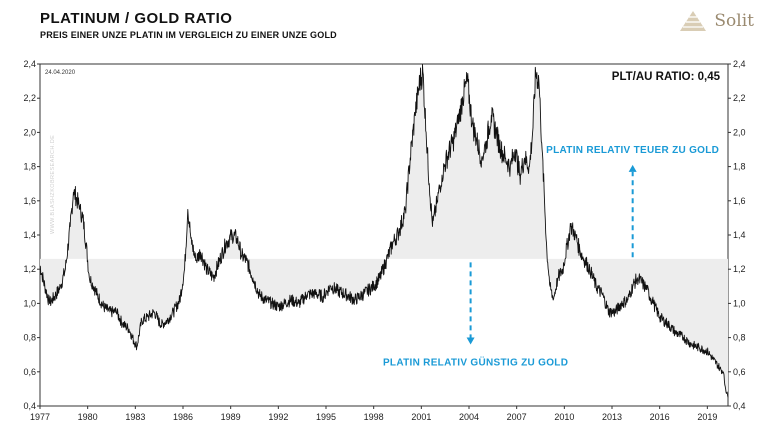  I want to click on x-tick-label: 1986, so click(183, 417).